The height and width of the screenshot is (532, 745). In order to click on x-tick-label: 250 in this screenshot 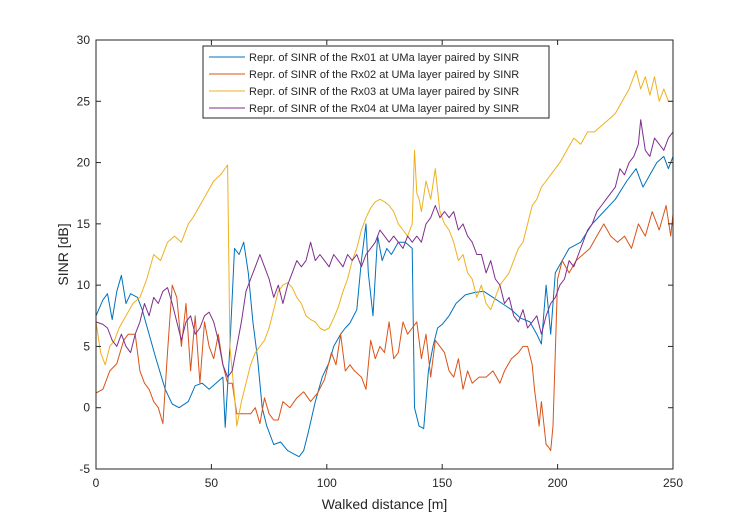, I will do `click(673, 483)`.